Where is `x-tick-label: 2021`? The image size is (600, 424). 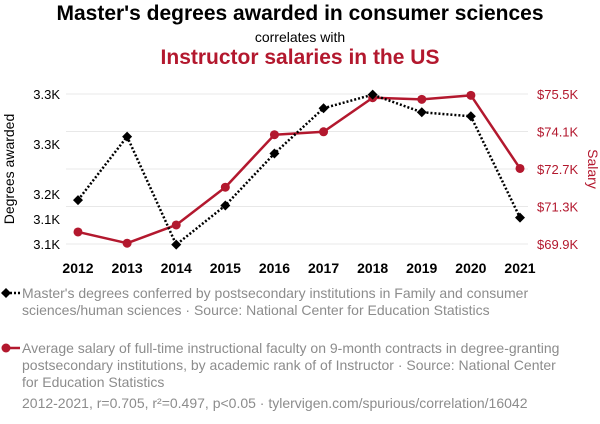 x-tick-label: 2021 is located at coordinates (519, 268).